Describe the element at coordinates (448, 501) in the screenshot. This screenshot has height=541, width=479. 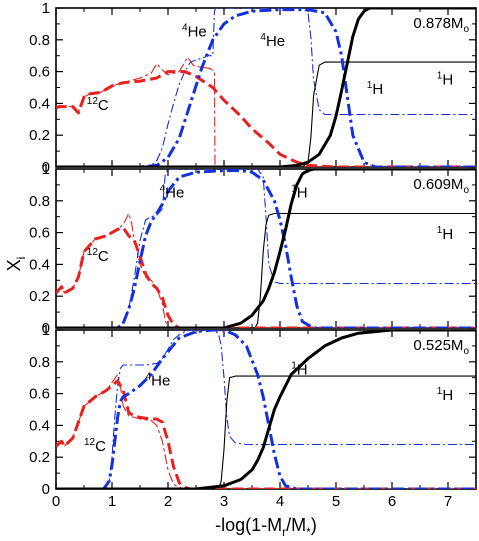
I see `x-tick-label: 7` at that location.